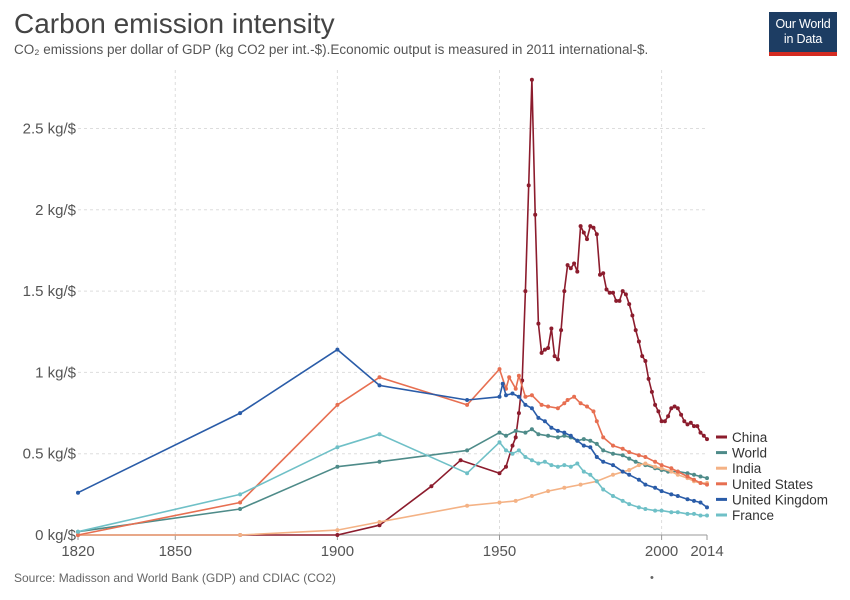 This screenshot has width=850, height=600. Describe the element at coordinates (803, 24) in the screenshot. I see `logo-line-1: Our World` at that location.